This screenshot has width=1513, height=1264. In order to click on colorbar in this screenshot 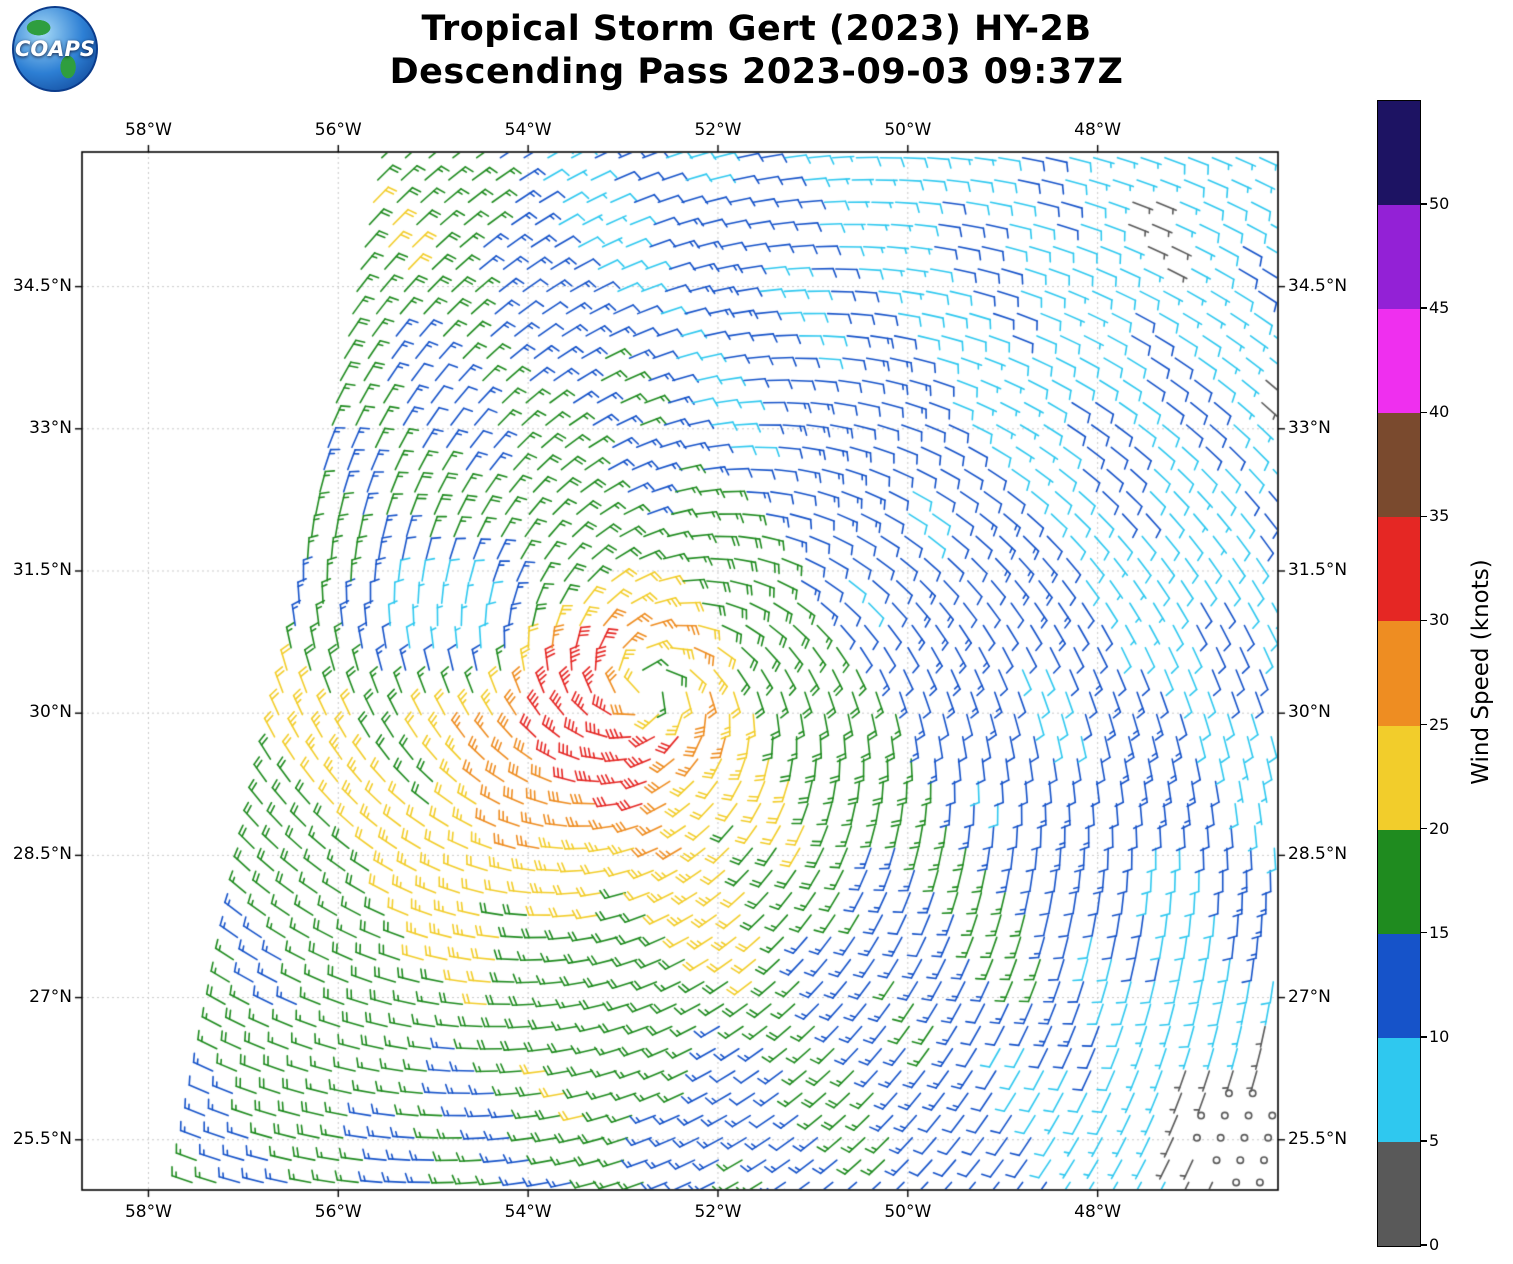, I will do `click(1399, 673)`.